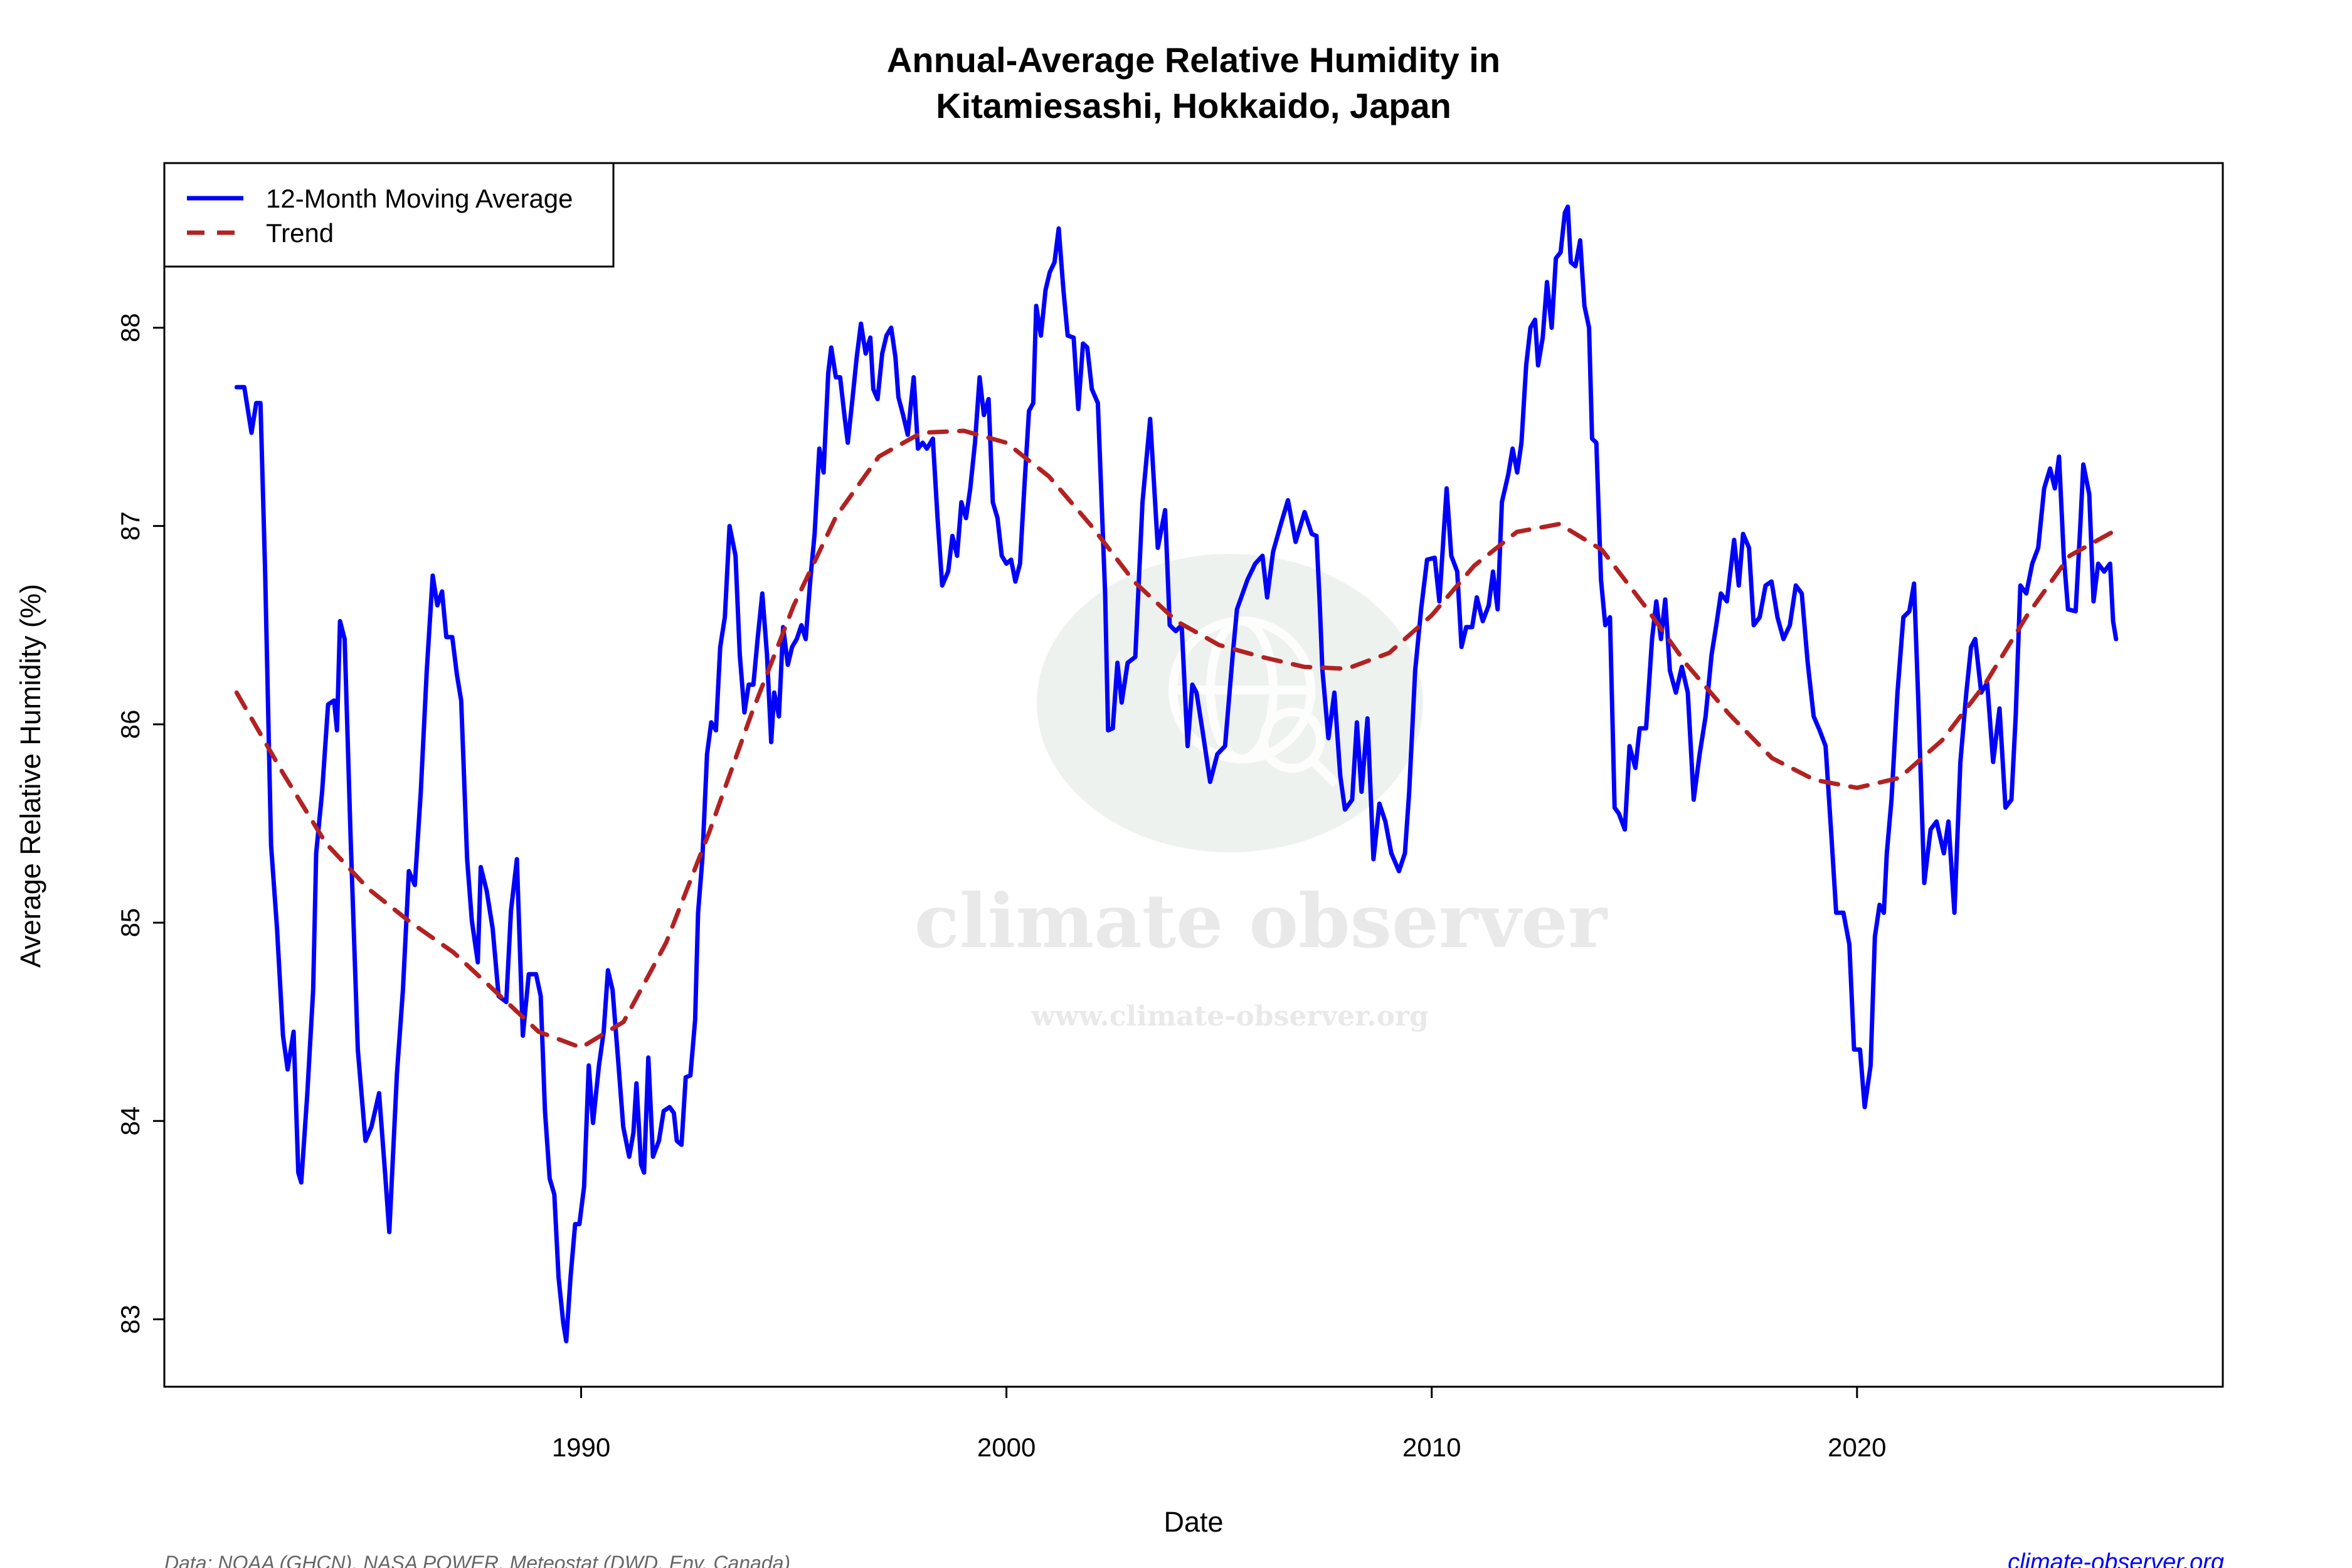  What do you see at coordinates (130, 1320) in the screenshot?
I see `y-tick-label: 83` at bounding box center [130, 1320].